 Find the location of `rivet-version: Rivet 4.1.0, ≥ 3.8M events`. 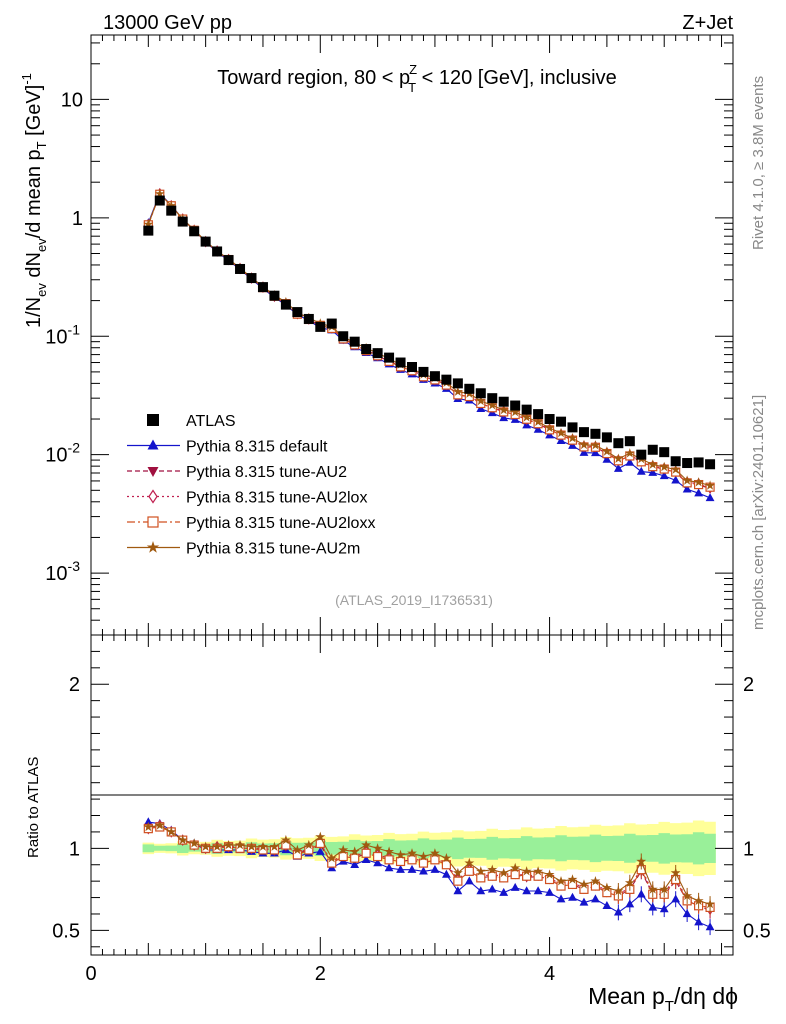

rivet-version: Rivet 4.1.0, ≥ 3.8M events is located at coordinates (758, 163).